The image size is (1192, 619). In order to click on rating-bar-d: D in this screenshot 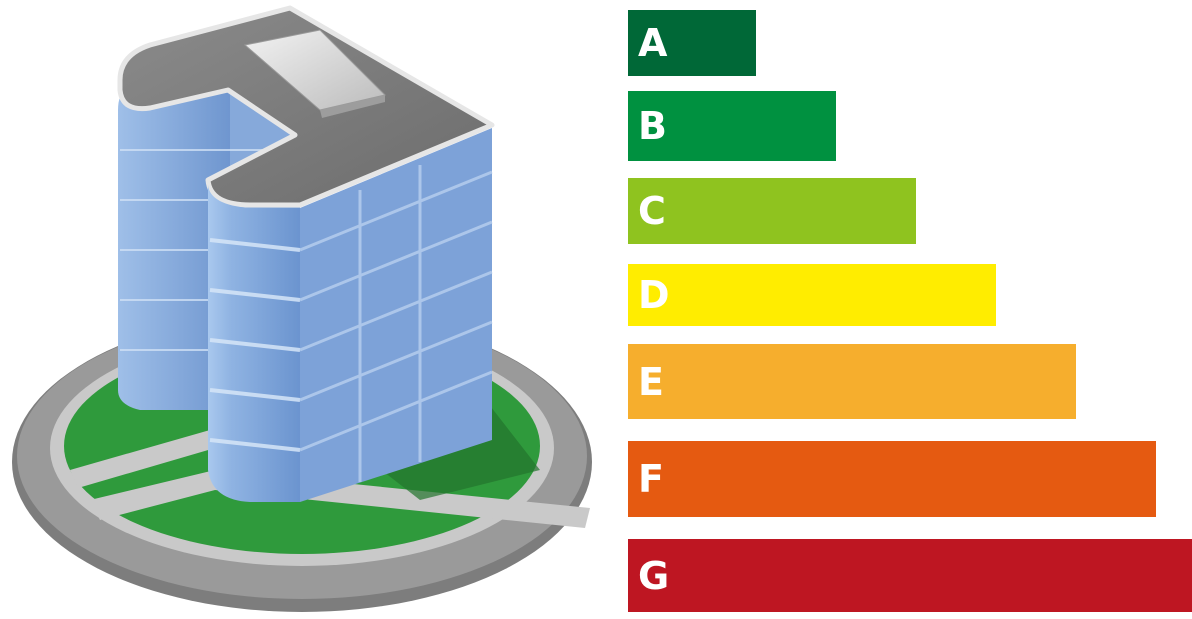, I will do `click(812, 295)`.